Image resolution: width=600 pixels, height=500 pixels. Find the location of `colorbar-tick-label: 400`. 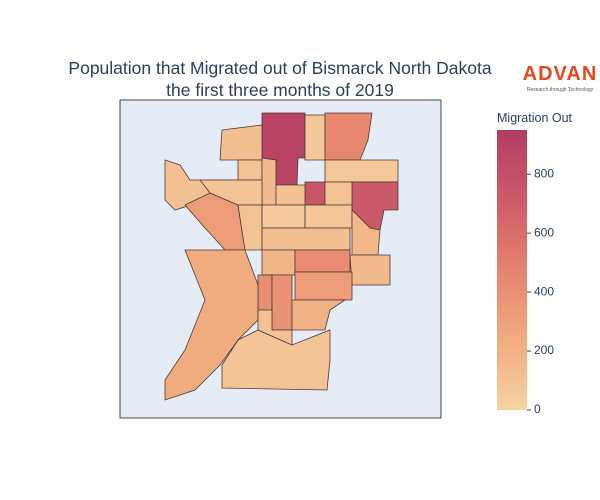

colorbar-tick-label: 400 is located at coordinates (544, 291).